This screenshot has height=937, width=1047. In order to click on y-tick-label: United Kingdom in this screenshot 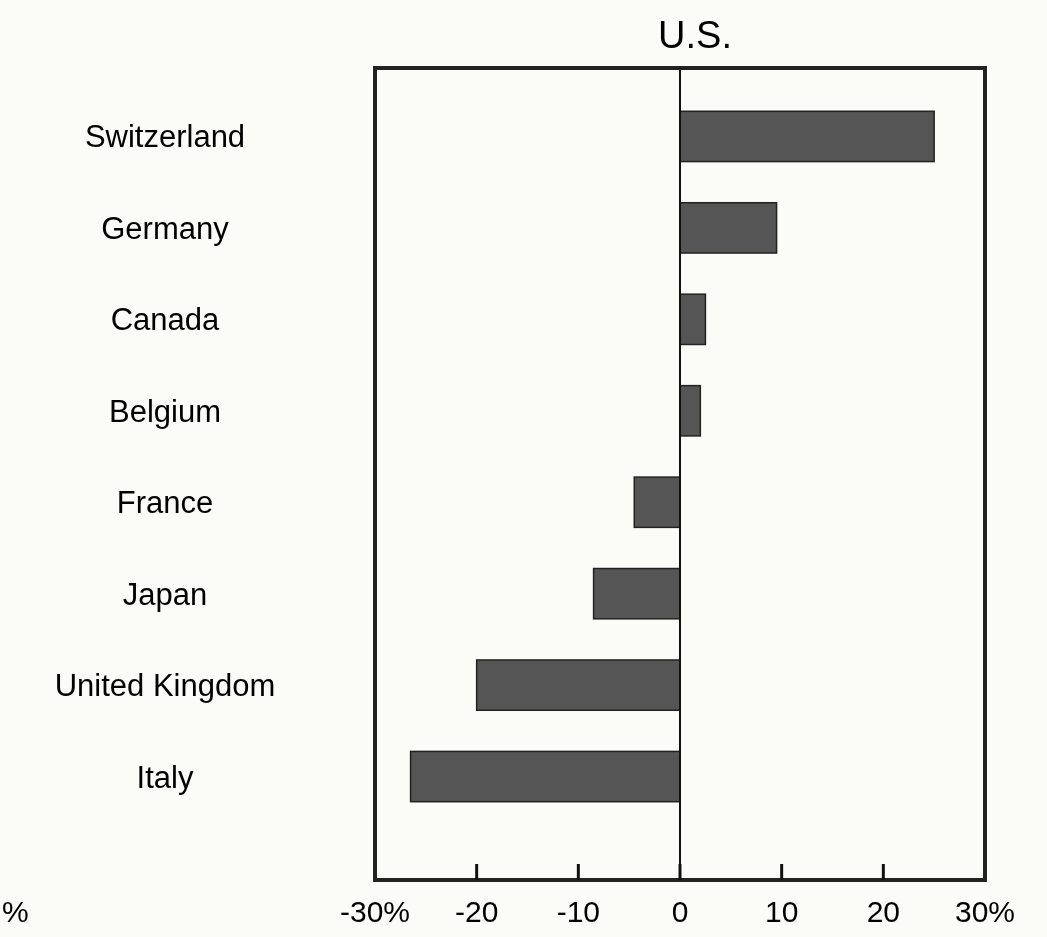, I will do `click(165, 686)`.